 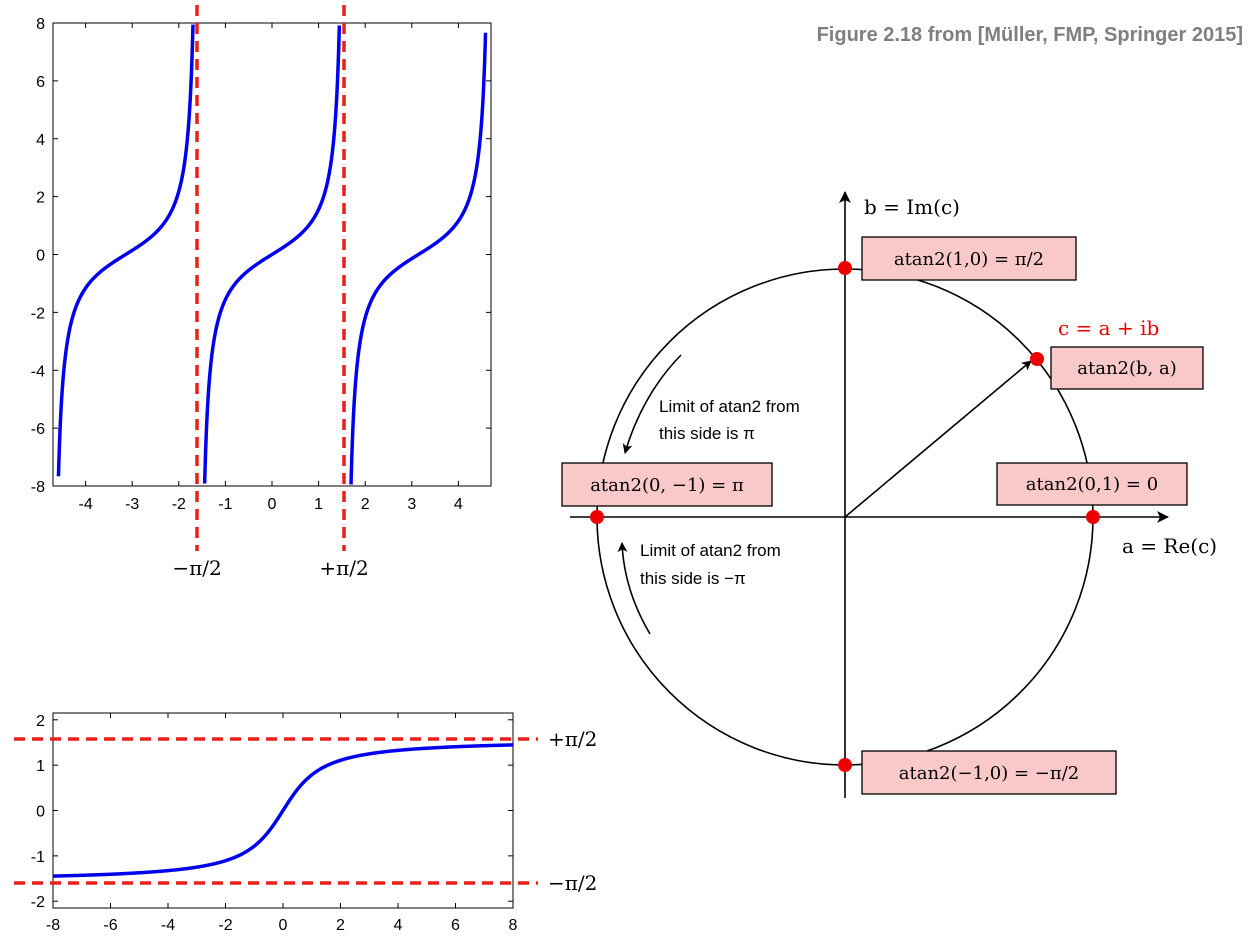 I want to click on atan-xtick-label: 8, so click(x=513, y=925).